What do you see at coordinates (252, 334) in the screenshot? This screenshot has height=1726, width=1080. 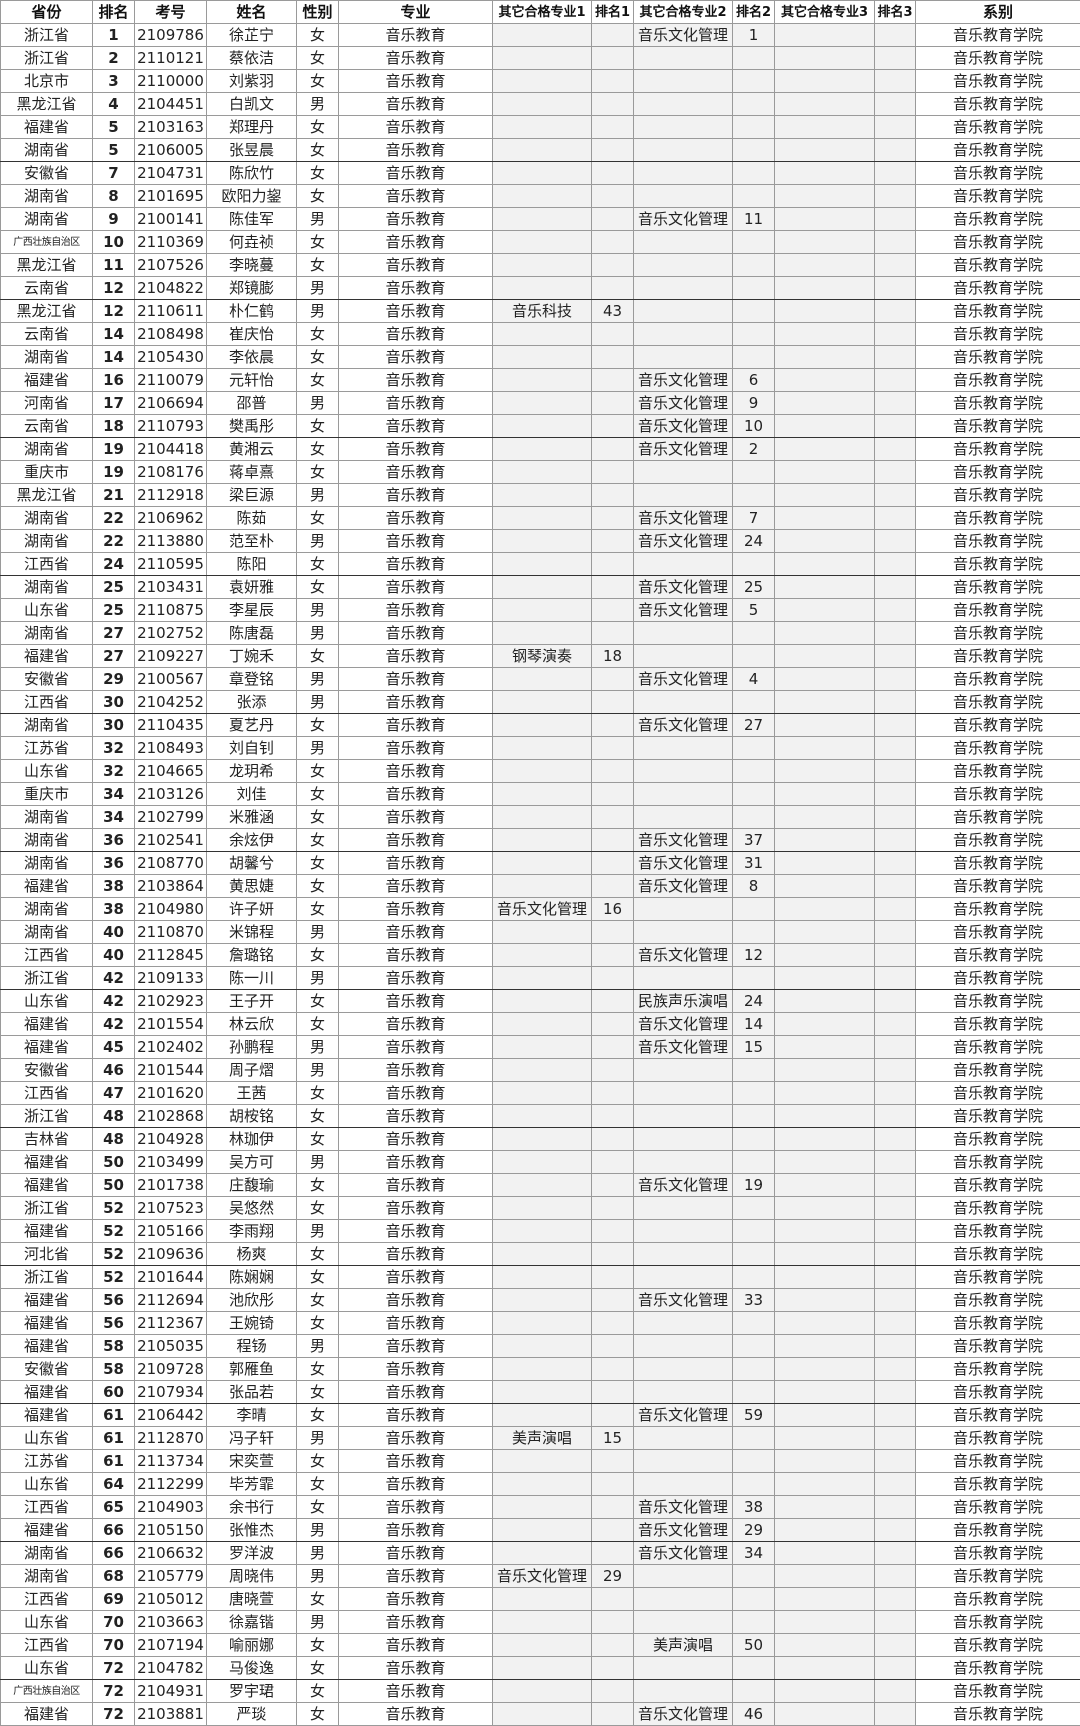 I see `cell-name: 崔庆怡` at bounding box center [252, 334].